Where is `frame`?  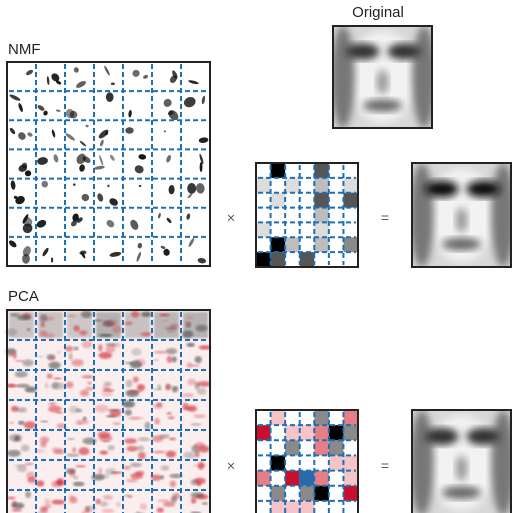 frame is located at coordinates (461, 461).